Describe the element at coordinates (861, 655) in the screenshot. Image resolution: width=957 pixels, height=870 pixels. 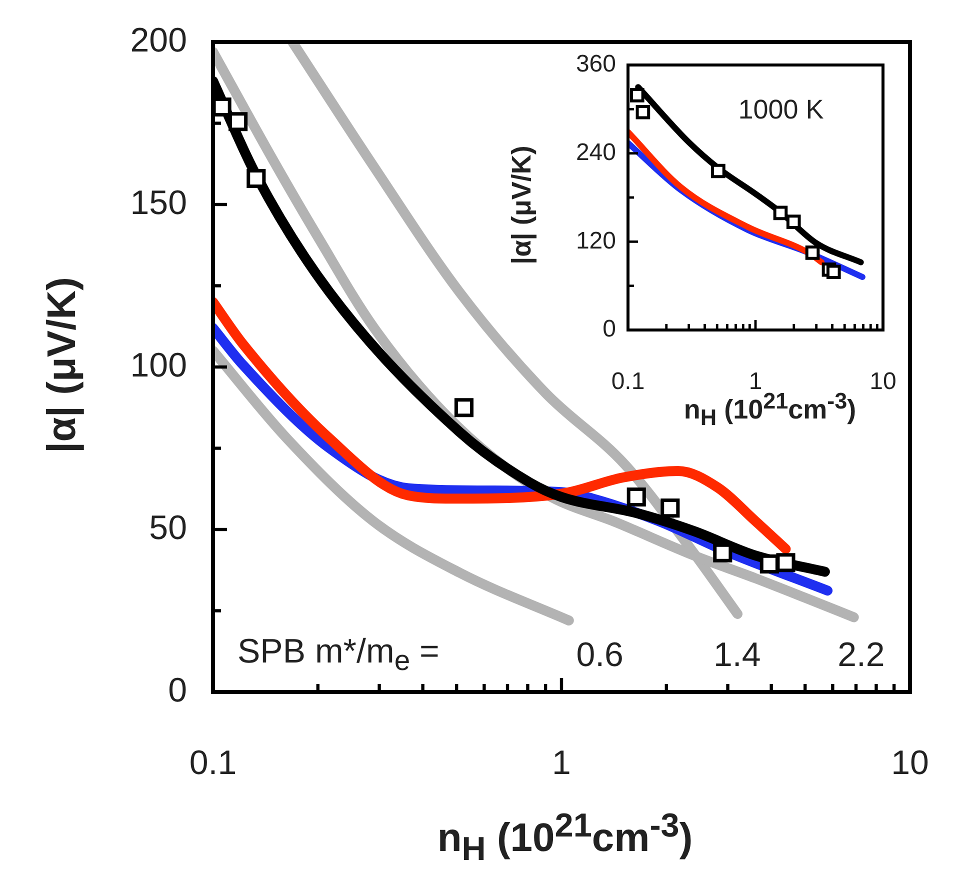
I see `annotation: 2.2` at that location.